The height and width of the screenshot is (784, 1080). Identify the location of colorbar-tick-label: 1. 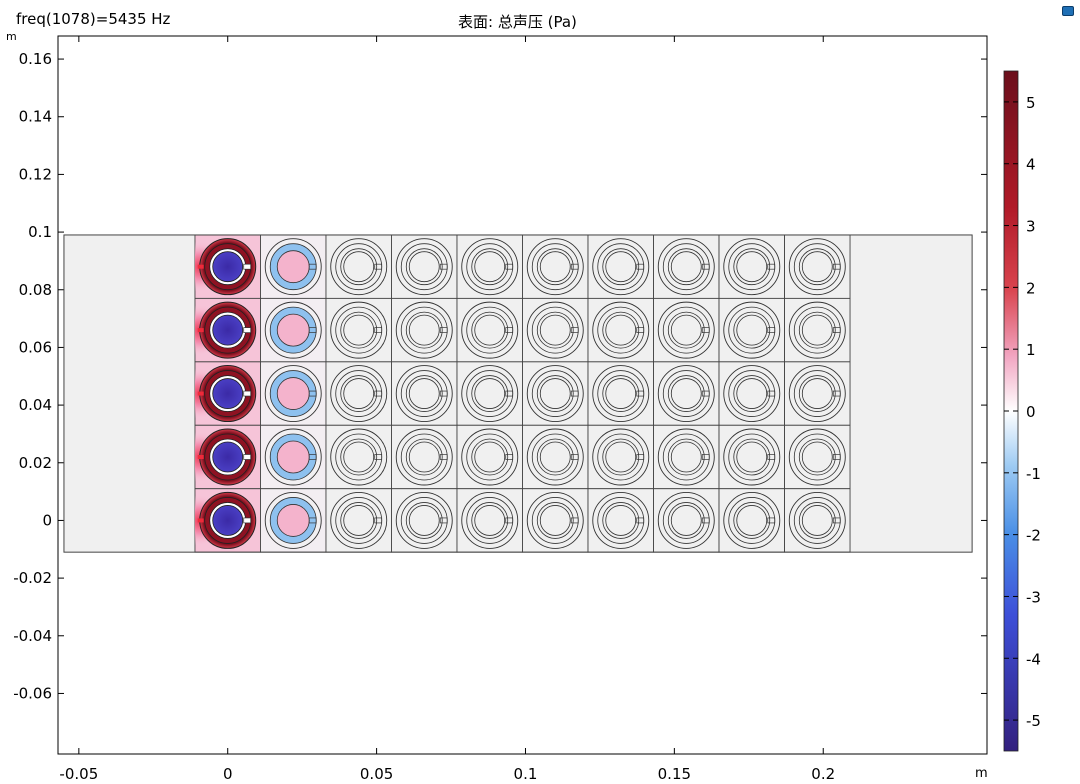
(1031, 350).